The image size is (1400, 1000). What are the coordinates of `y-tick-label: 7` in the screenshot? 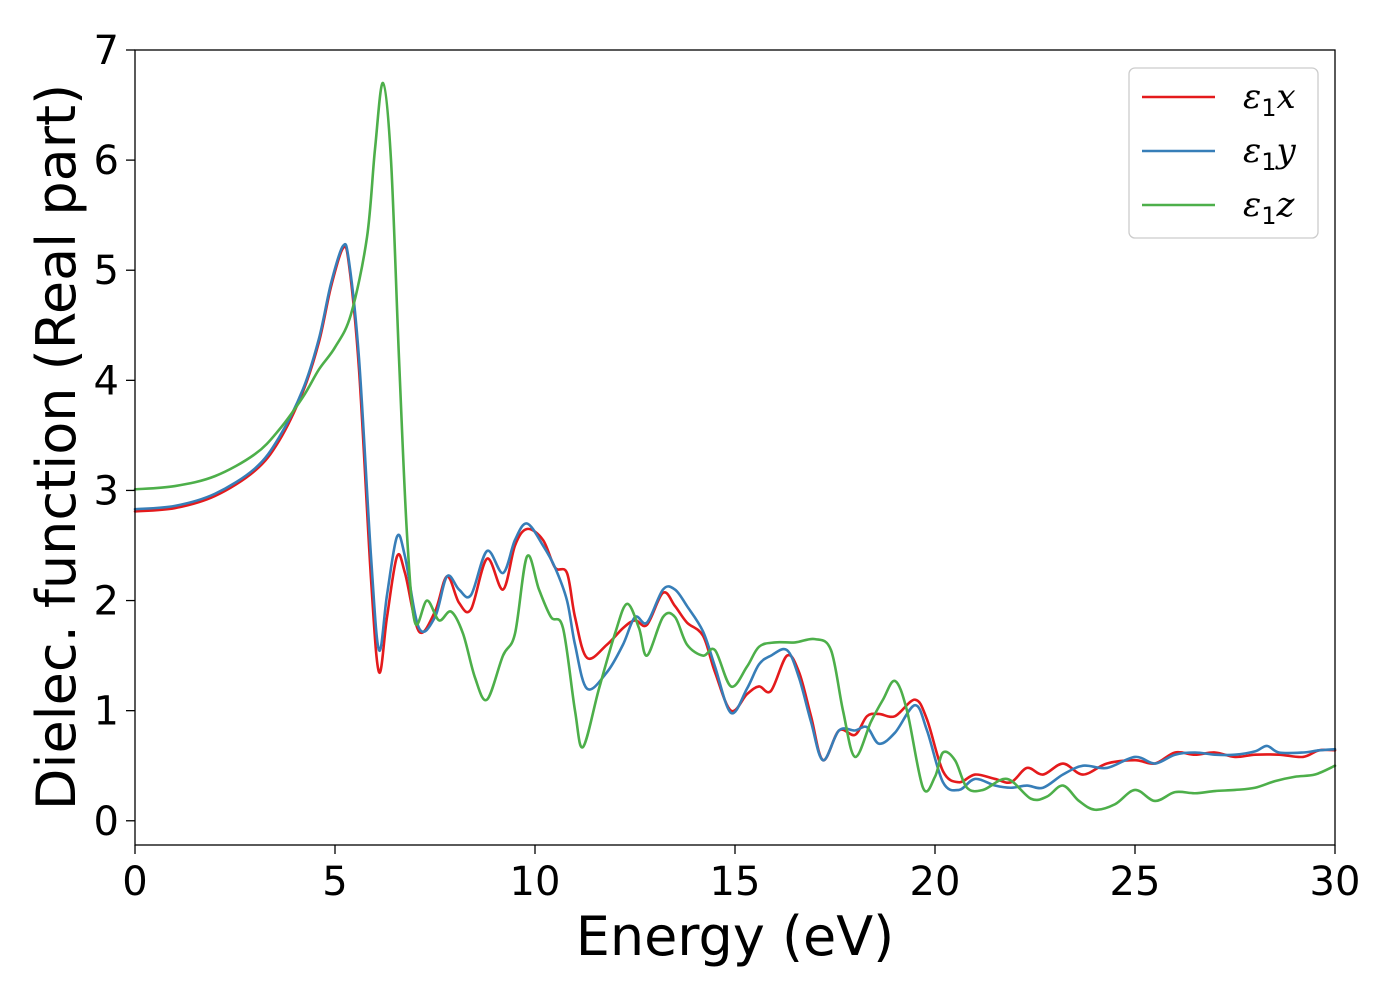 It's located at (106, 51).